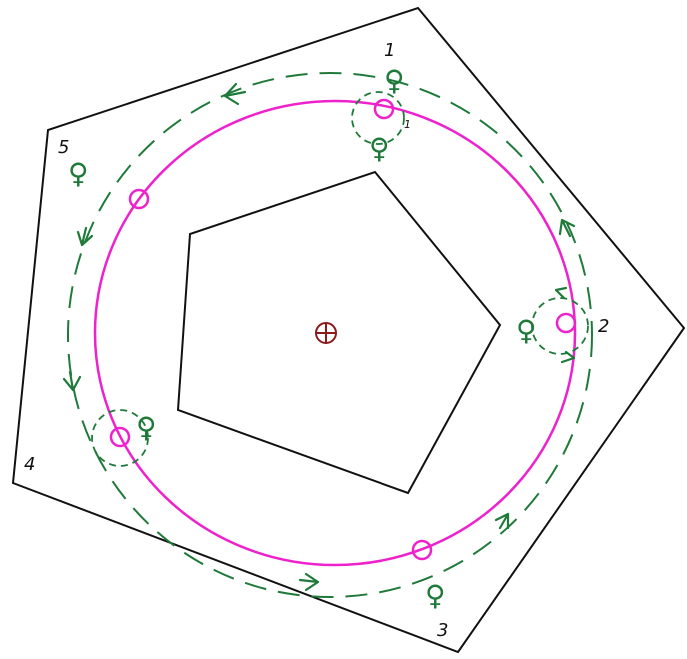 This screenshot has width=687, height=659. What do you see at coordinates (326, 333) in the screenshot?
I see `earth-symbol-icon` at bounding box center [326, 333].